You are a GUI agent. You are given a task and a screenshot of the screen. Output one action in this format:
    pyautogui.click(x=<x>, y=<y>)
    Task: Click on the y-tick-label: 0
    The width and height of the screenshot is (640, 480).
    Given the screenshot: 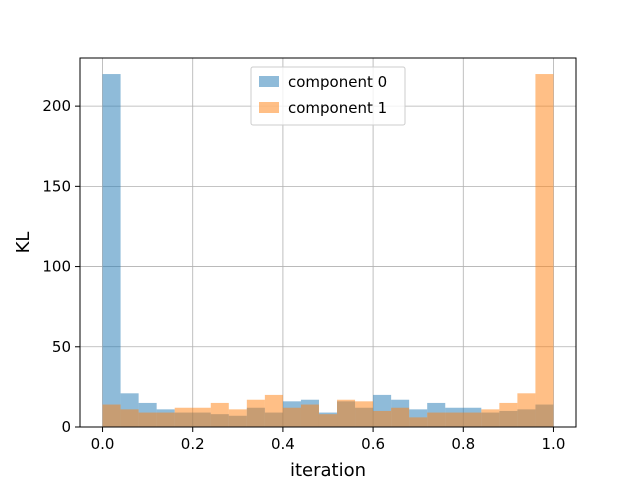 What is the action you would take?
    pyautogui.click(x=66, y=427)
    